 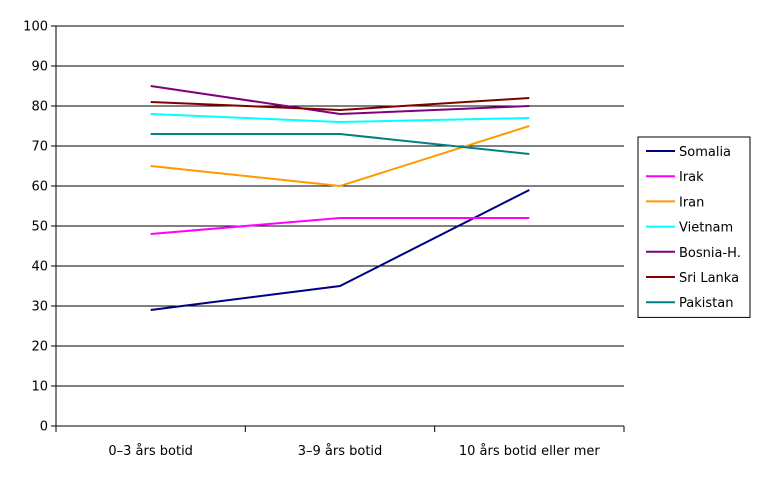 I want to click on x-tick-label: 3–9 års botid, so click(x=340, y=451).